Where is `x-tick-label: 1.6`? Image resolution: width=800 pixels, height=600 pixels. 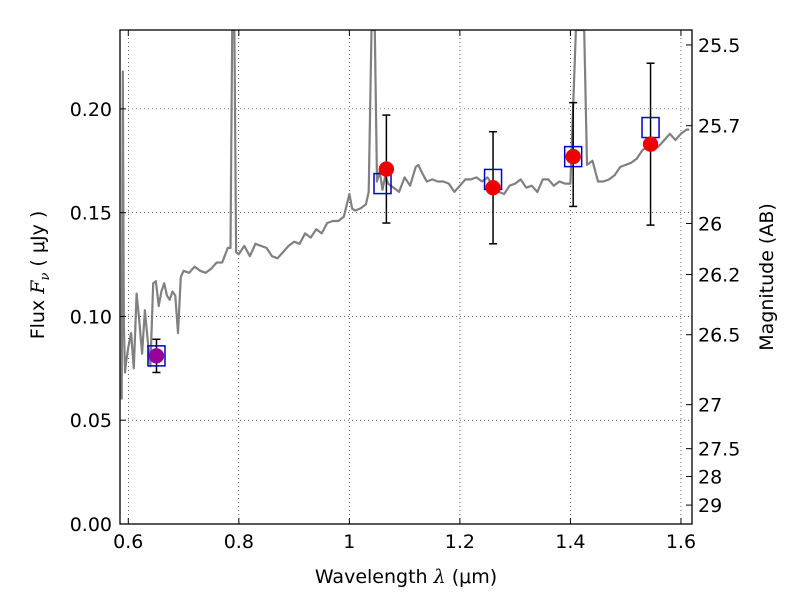
x-tick-label: 1.6 is located at coordinates (681, 542).